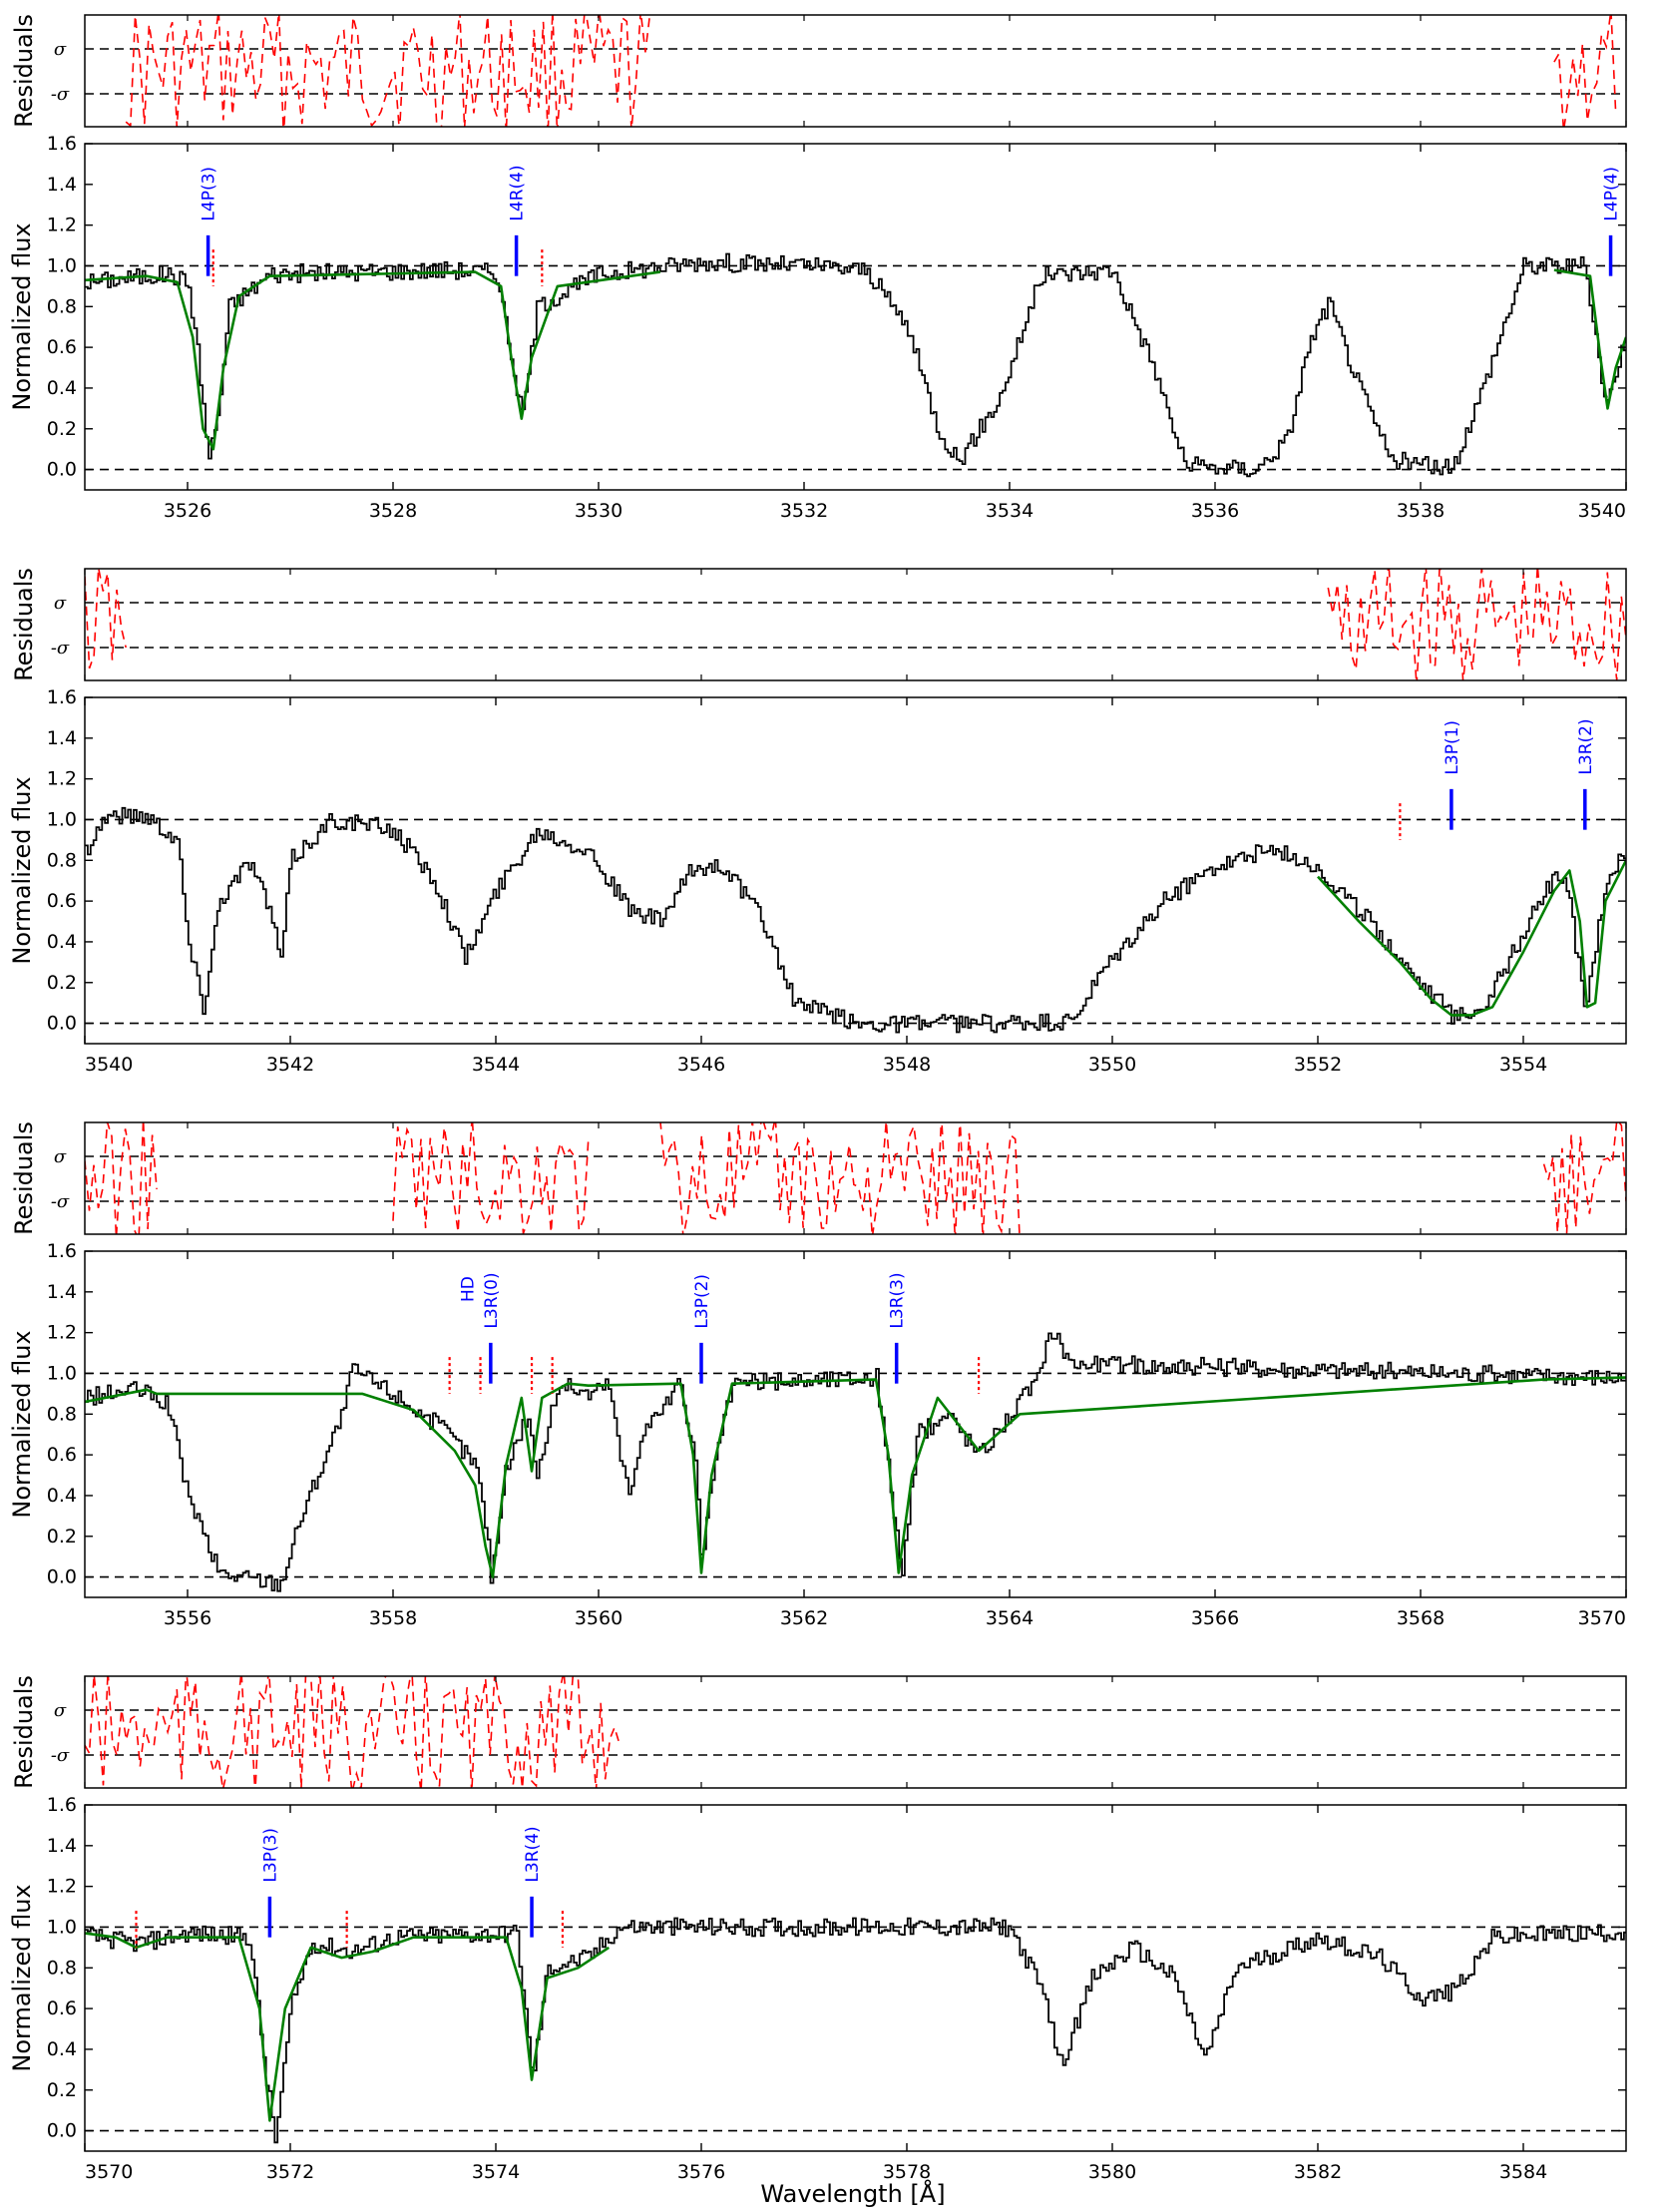 The image size is (1657, 2212). I want to click on x-tick-label: 3584, so click(1523, 2172).